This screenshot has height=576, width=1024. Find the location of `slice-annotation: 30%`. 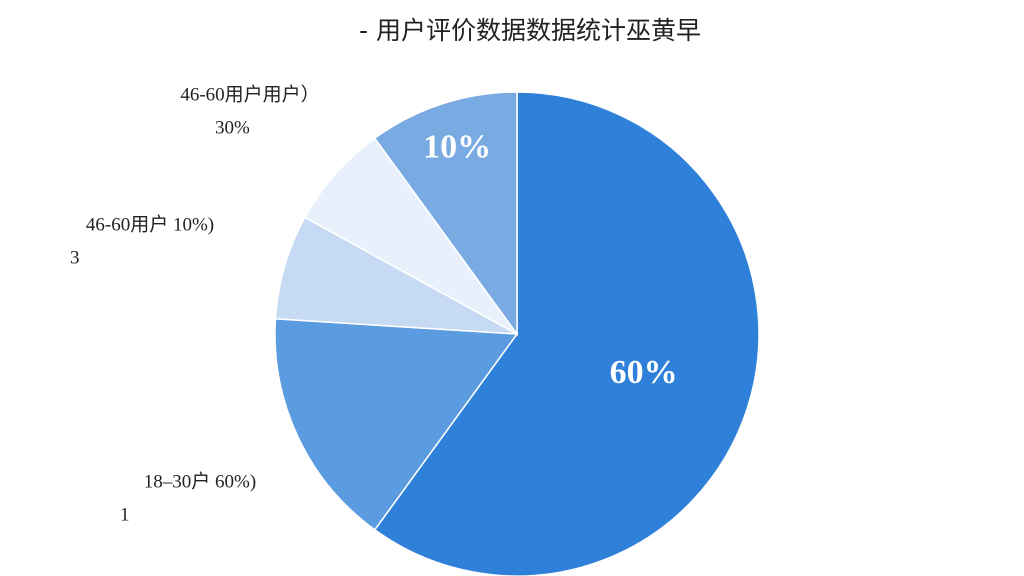

slice-annotation: 30% is located at coordinates (232, 127).